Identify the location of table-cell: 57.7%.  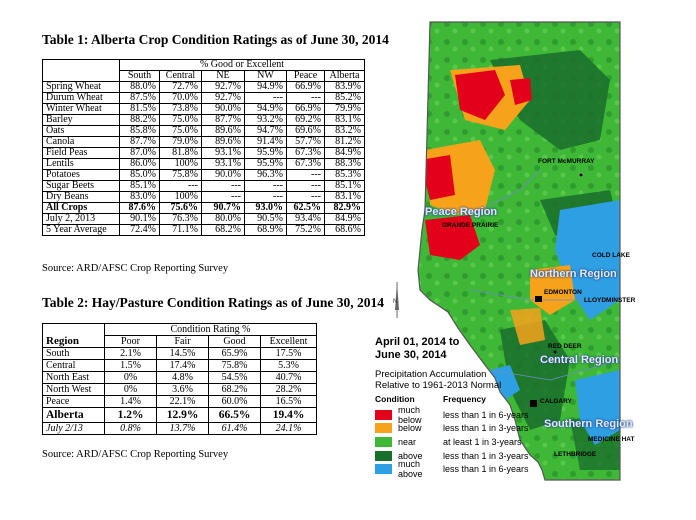
(305, 142).